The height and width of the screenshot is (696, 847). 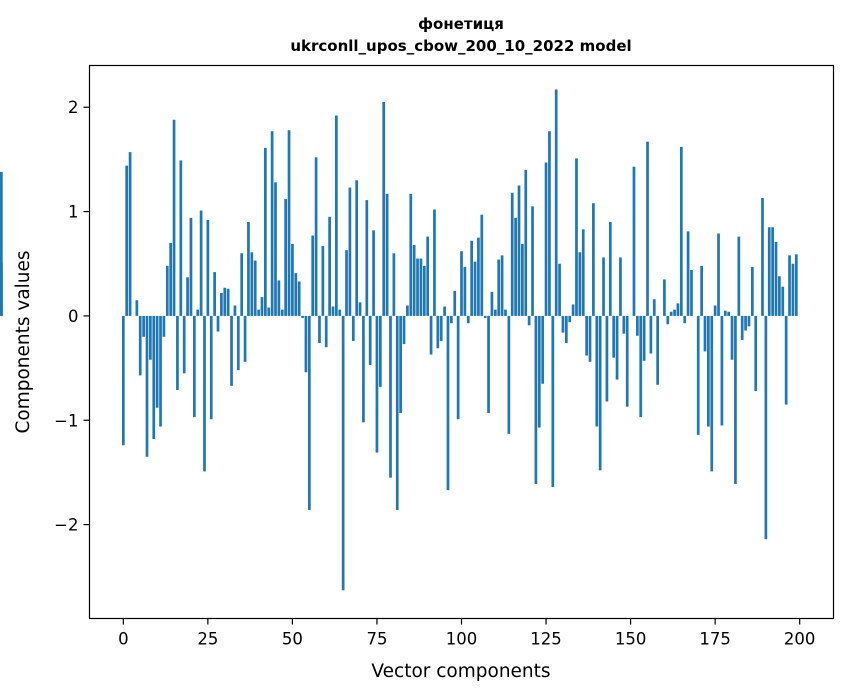 What do you see at coordinates (66, 525) in the screenshot?
I see `y-tick-label: −2` at bounding box center [66, 525].